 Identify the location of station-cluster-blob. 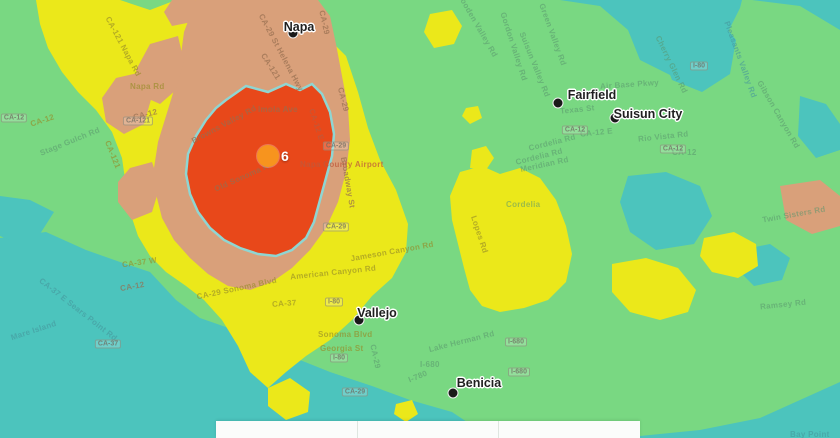
(268, 156).